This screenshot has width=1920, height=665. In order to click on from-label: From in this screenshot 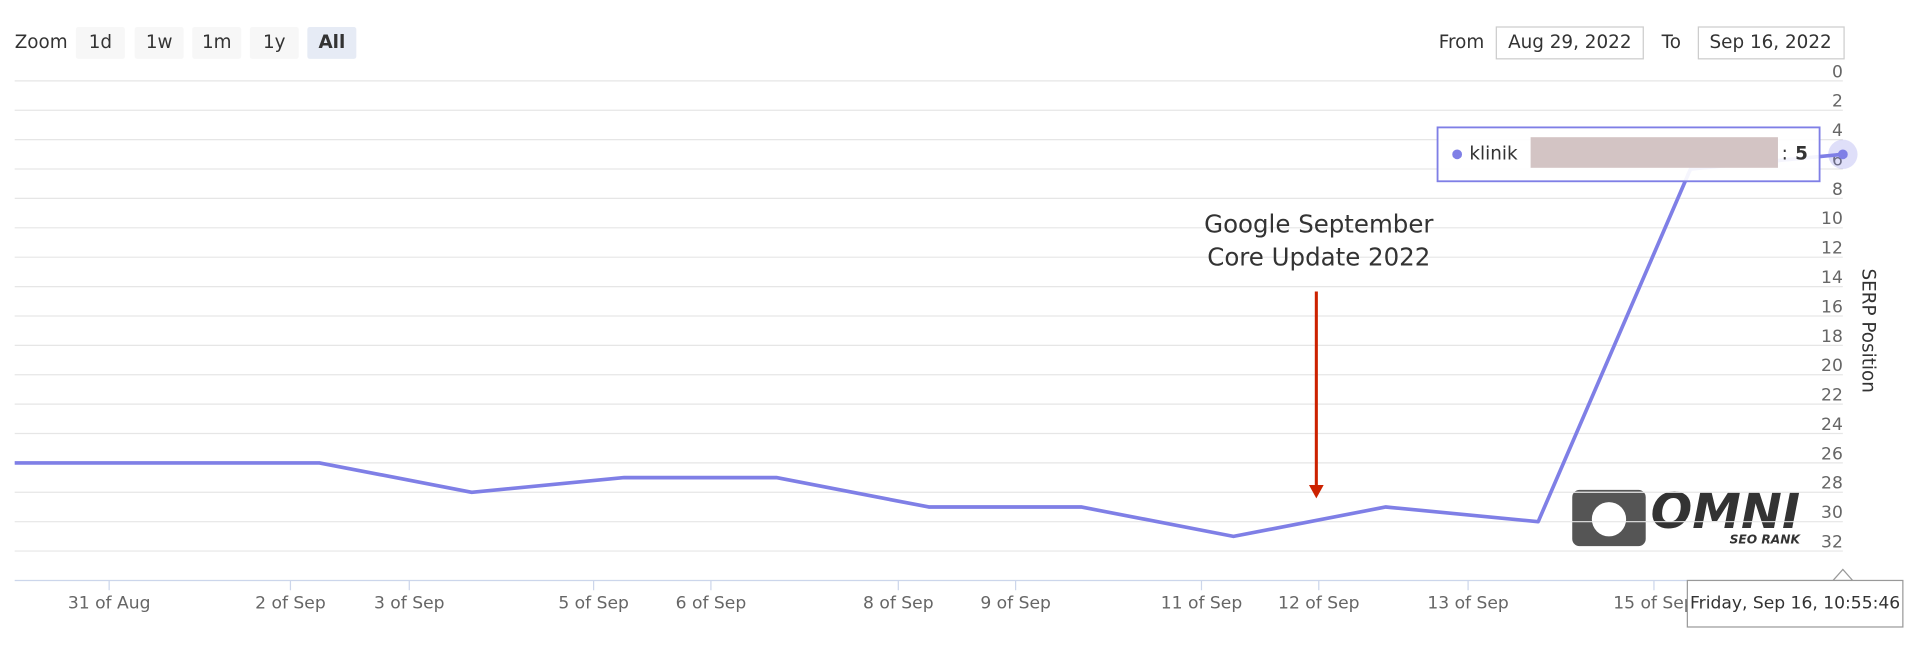, I will do `click(1462, 42)`.